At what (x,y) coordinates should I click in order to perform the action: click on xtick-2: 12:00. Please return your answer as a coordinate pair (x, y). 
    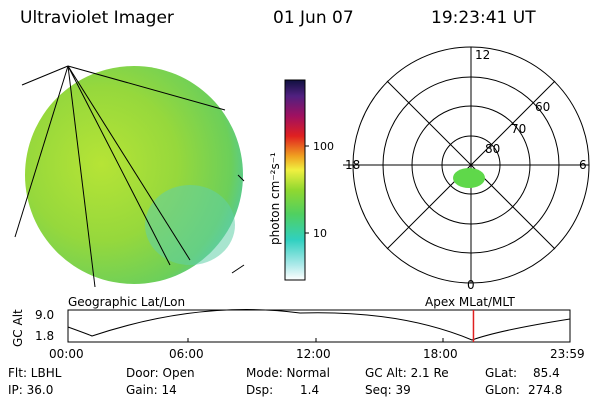
    Looking at the image, I should click on (313, 354).